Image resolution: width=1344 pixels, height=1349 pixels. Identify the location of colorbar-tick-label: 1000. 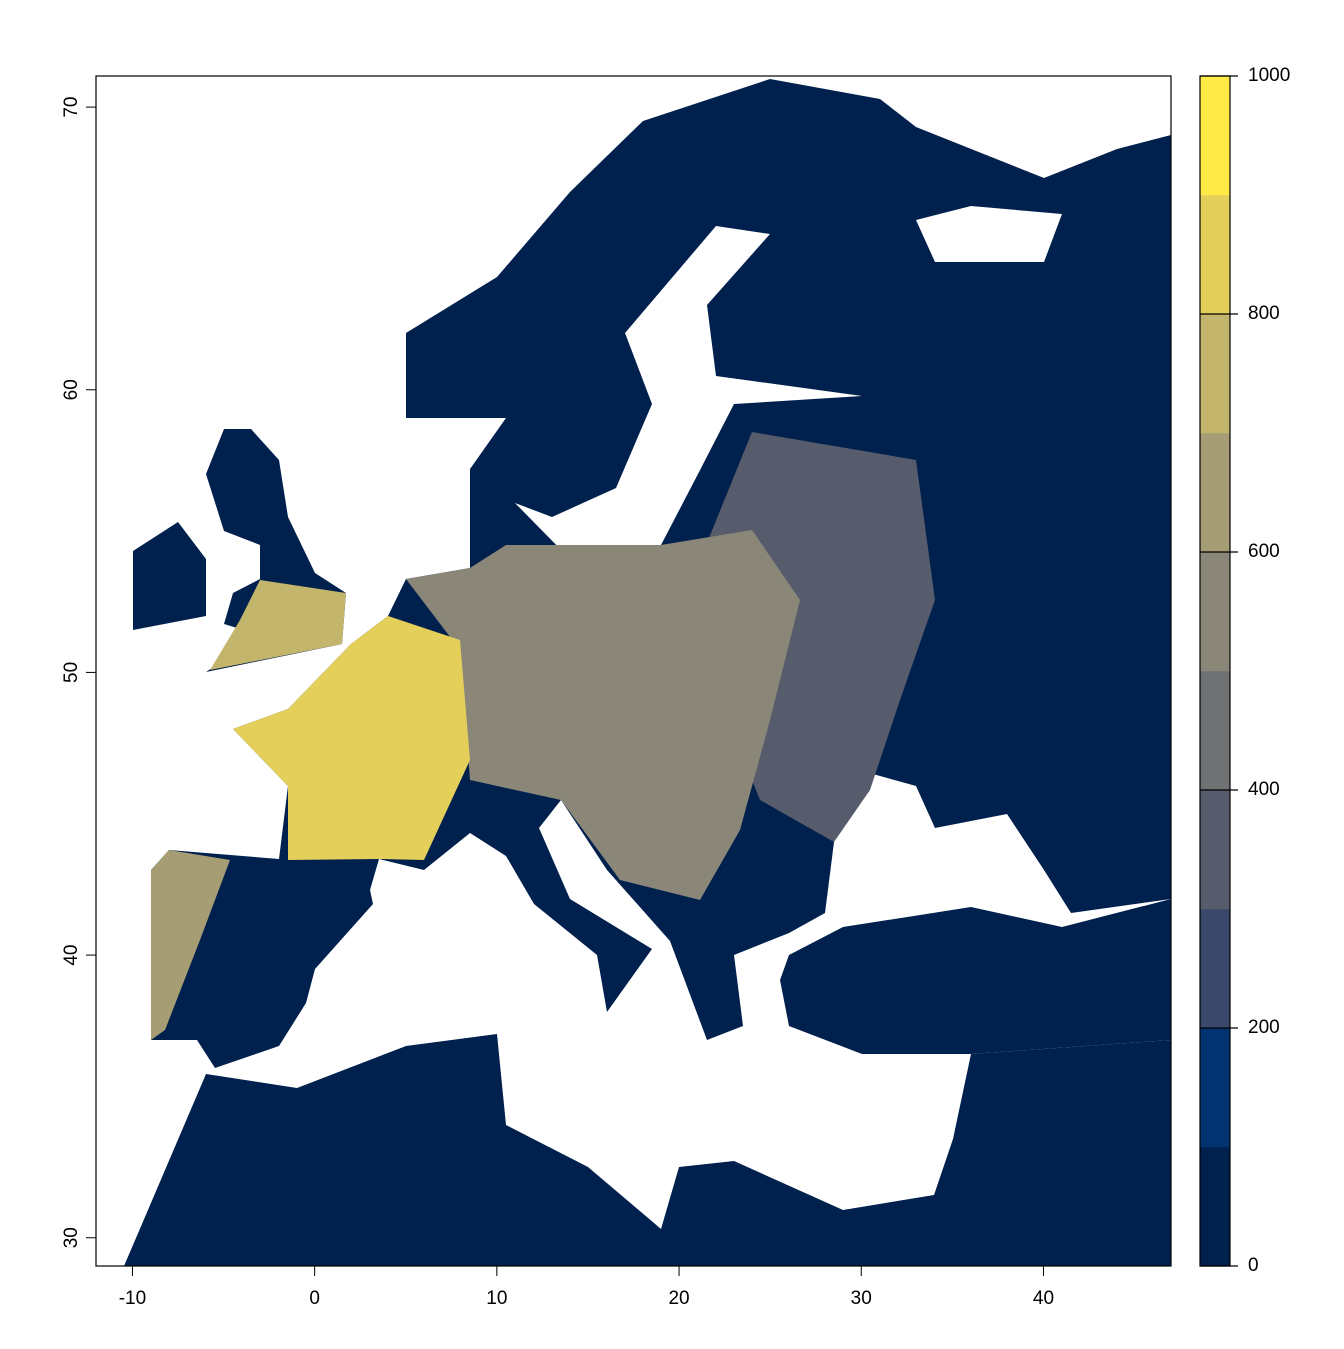
(1269, 75).